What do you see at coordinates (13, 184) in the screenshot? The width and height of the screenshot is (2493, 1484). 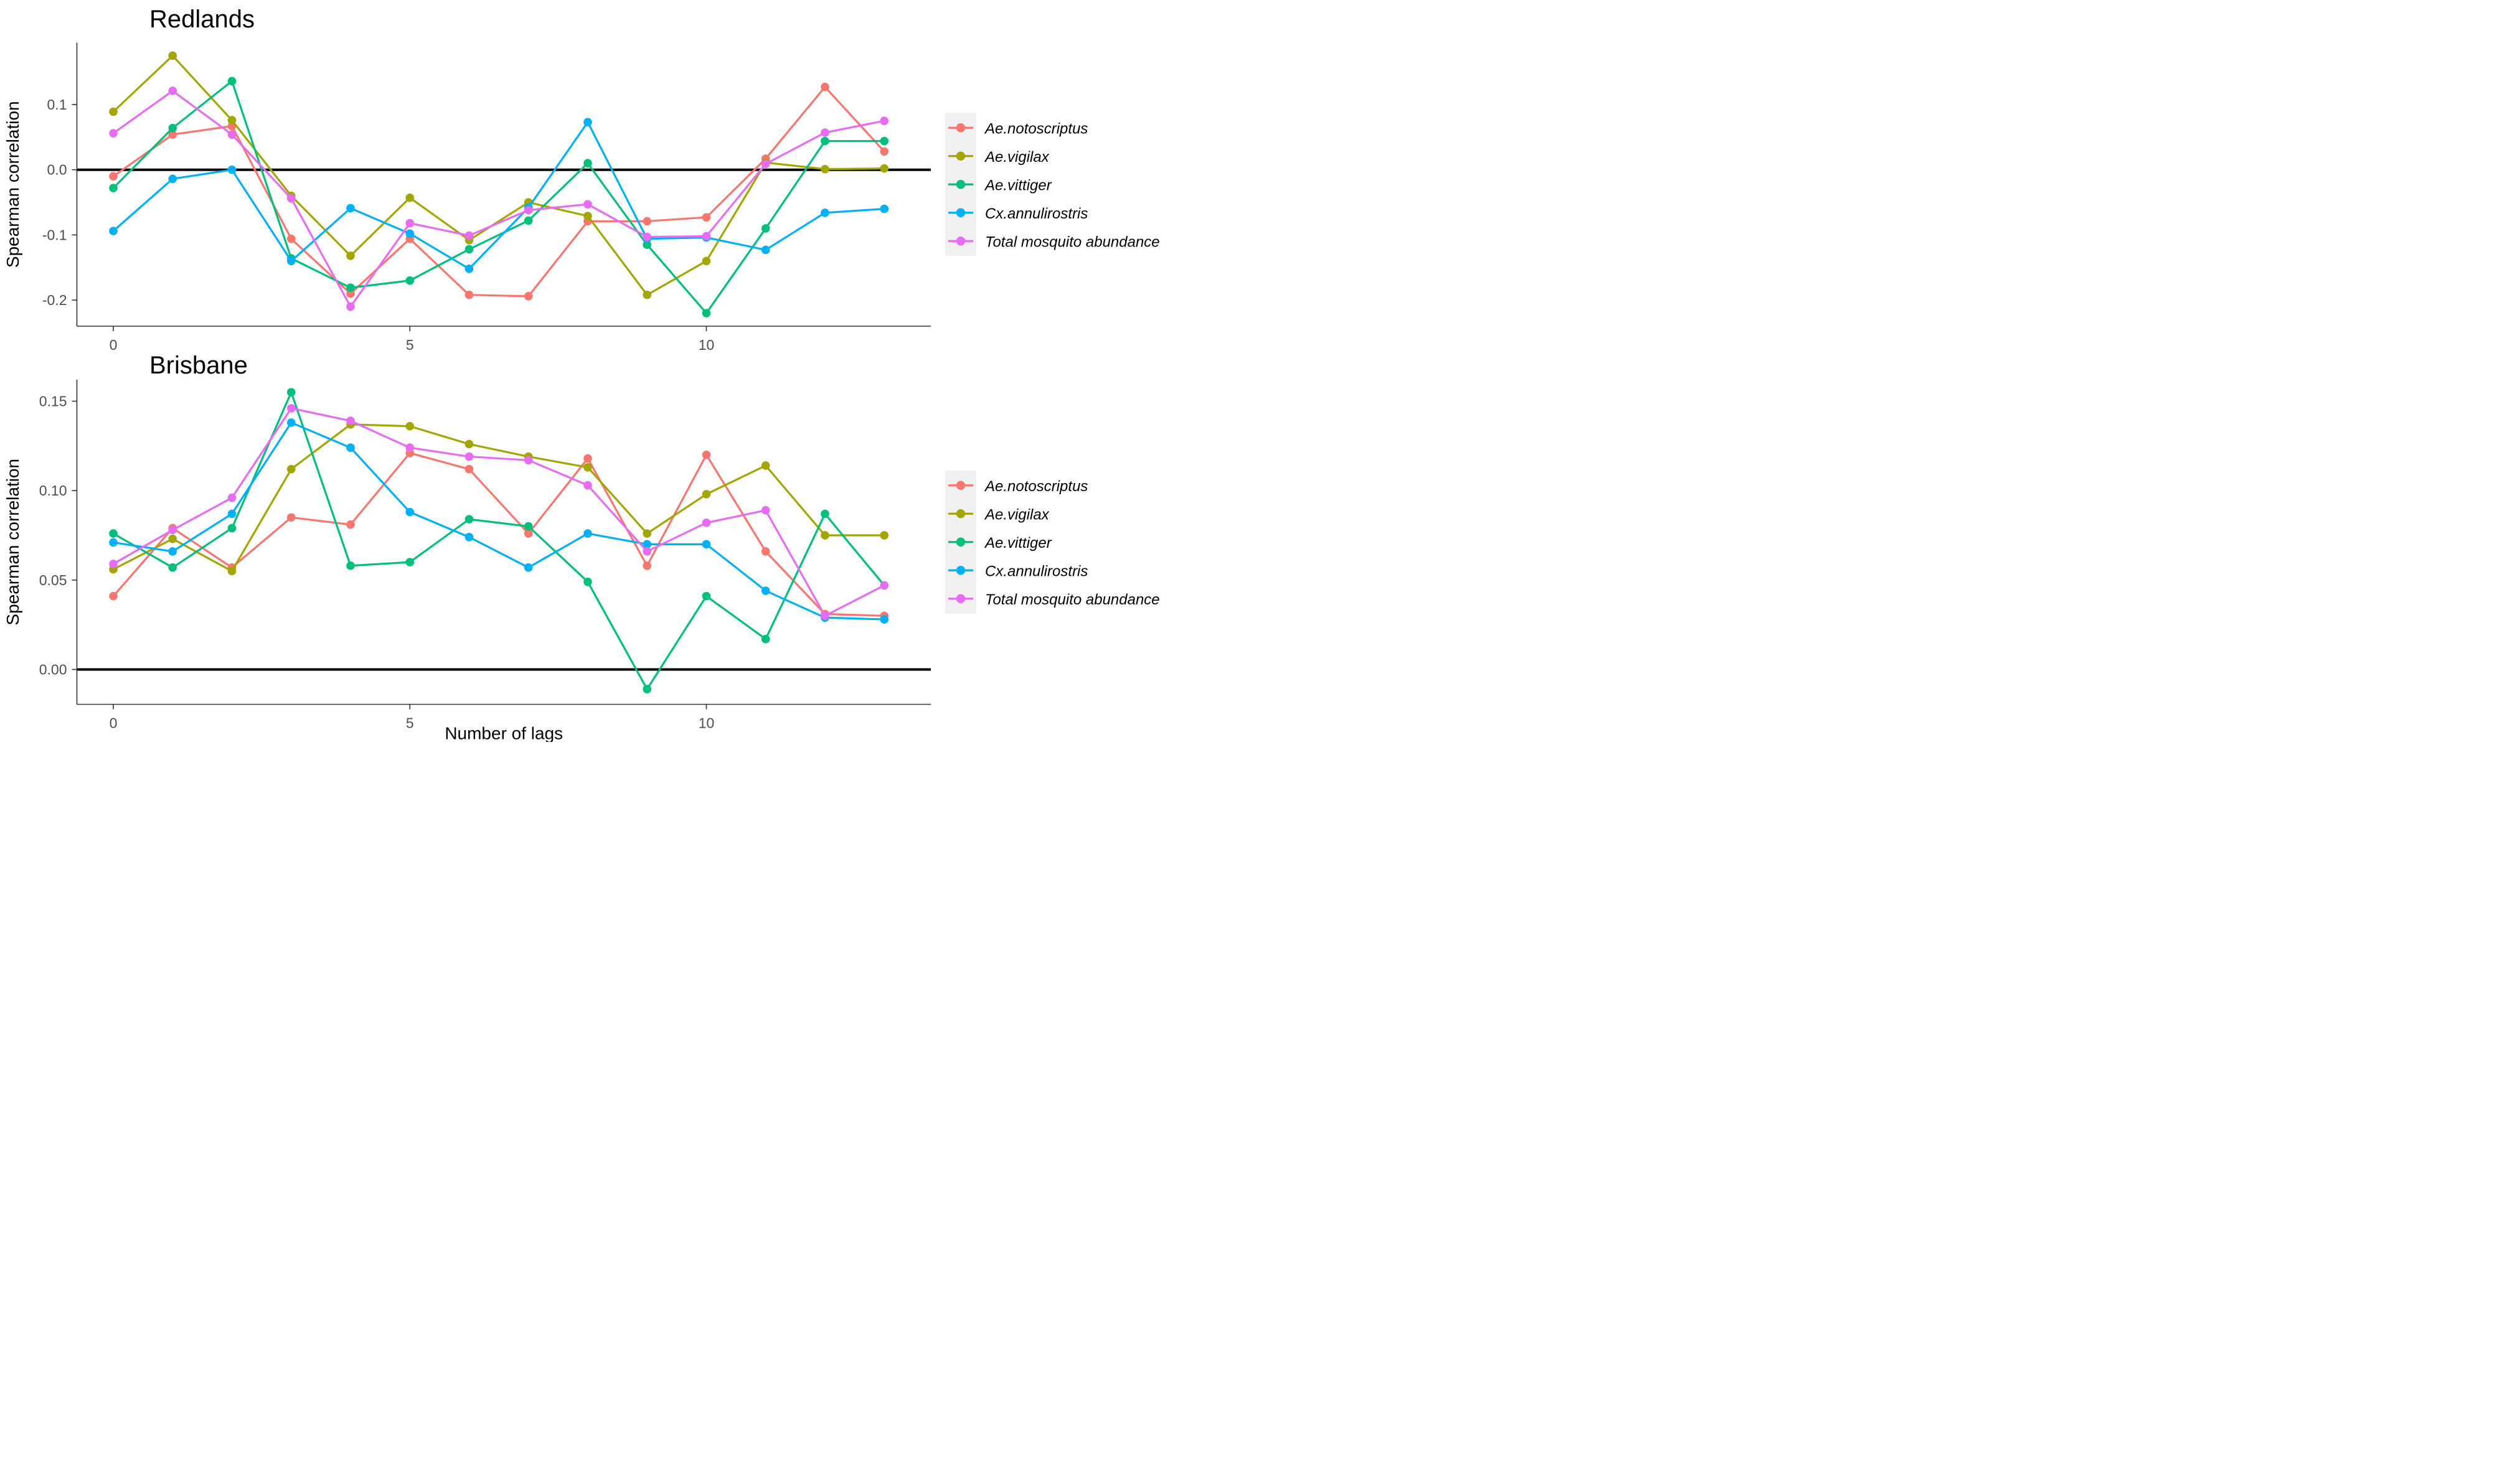 I see `y-axis-title: Spearman correlation` at bounding box center [13, 184].